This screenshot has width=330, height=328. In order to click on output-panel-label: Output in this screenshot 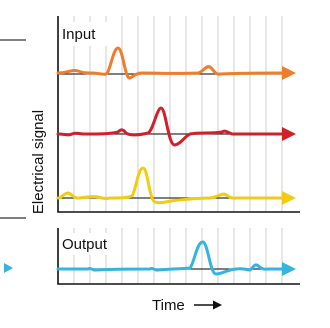, I will do `click(85, 244)`.